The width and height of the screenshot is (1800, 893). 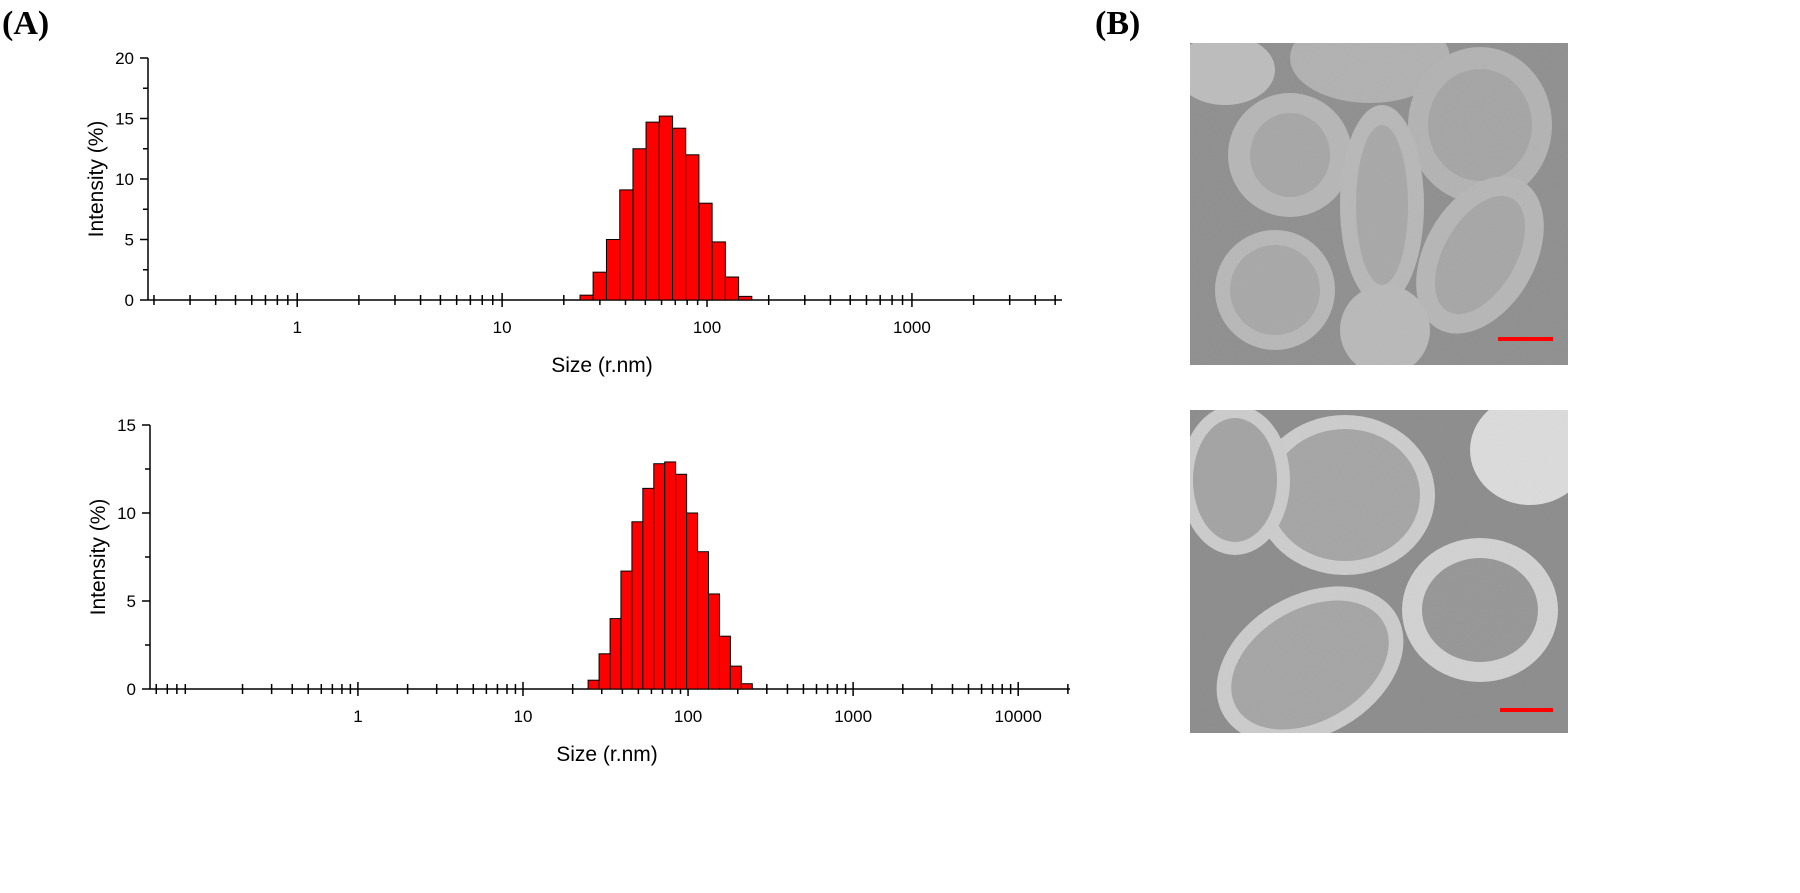 What do you see at coordinates (124, 58) in the screenshot?
I see `y-tick-label: 20` at bounding box center [124, 58].